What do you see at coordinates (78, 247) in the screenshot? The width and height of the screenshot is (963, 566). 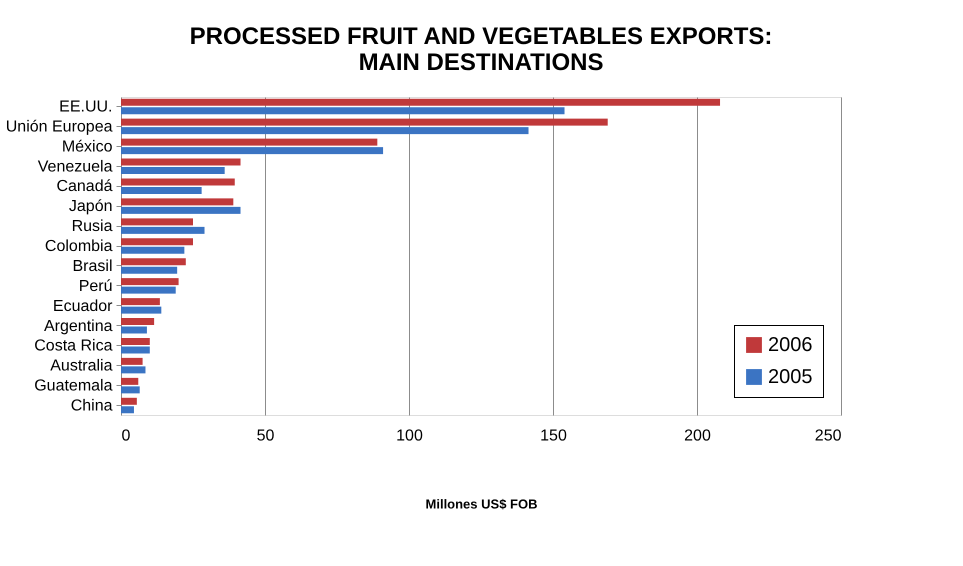 I see `y-tick-label: Colombia` at bounding box center [78, 247].